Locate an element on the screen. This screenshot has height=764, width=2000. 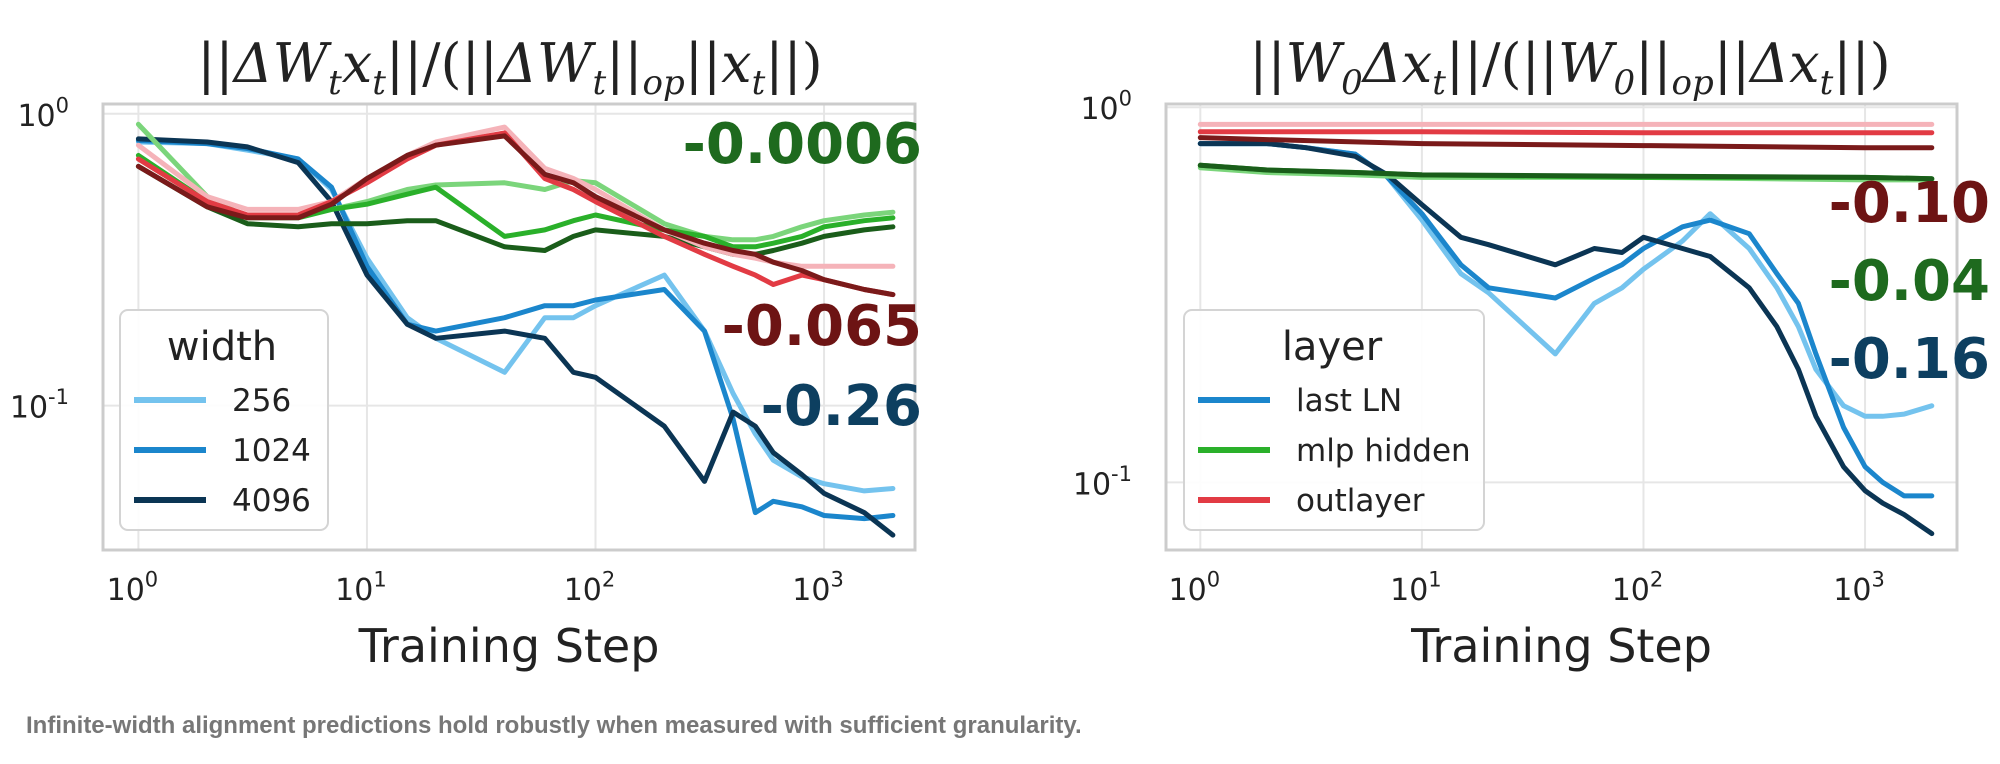
legend: layer last LN mlp hidden outlayer is located at coordinates (1334, 420).